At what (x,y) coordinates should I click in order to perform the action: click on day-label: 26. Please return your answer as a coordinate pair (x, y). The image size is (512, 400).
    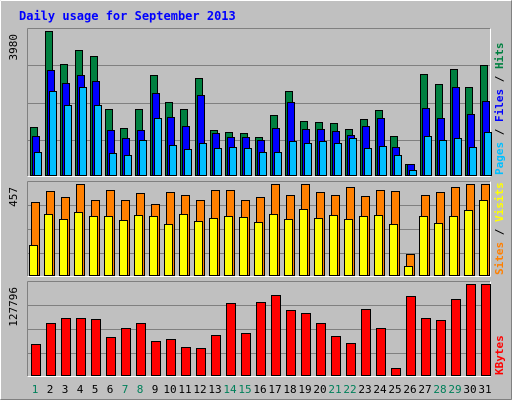
    Looking at the image, I should click on (409, 389).